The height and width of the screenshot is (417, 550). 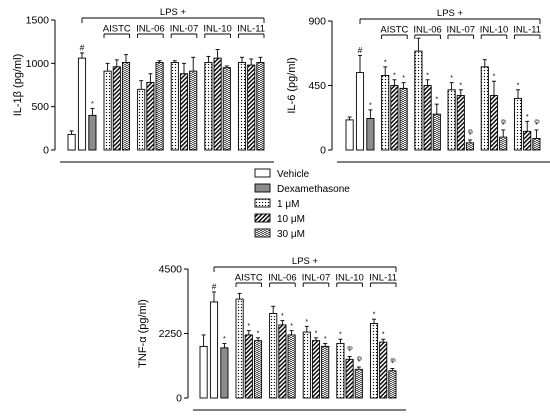 What do you see at coordinates (317, 86) in the screenshot?
I see `y-tick-label: 450` at bounding box center [317, 86].